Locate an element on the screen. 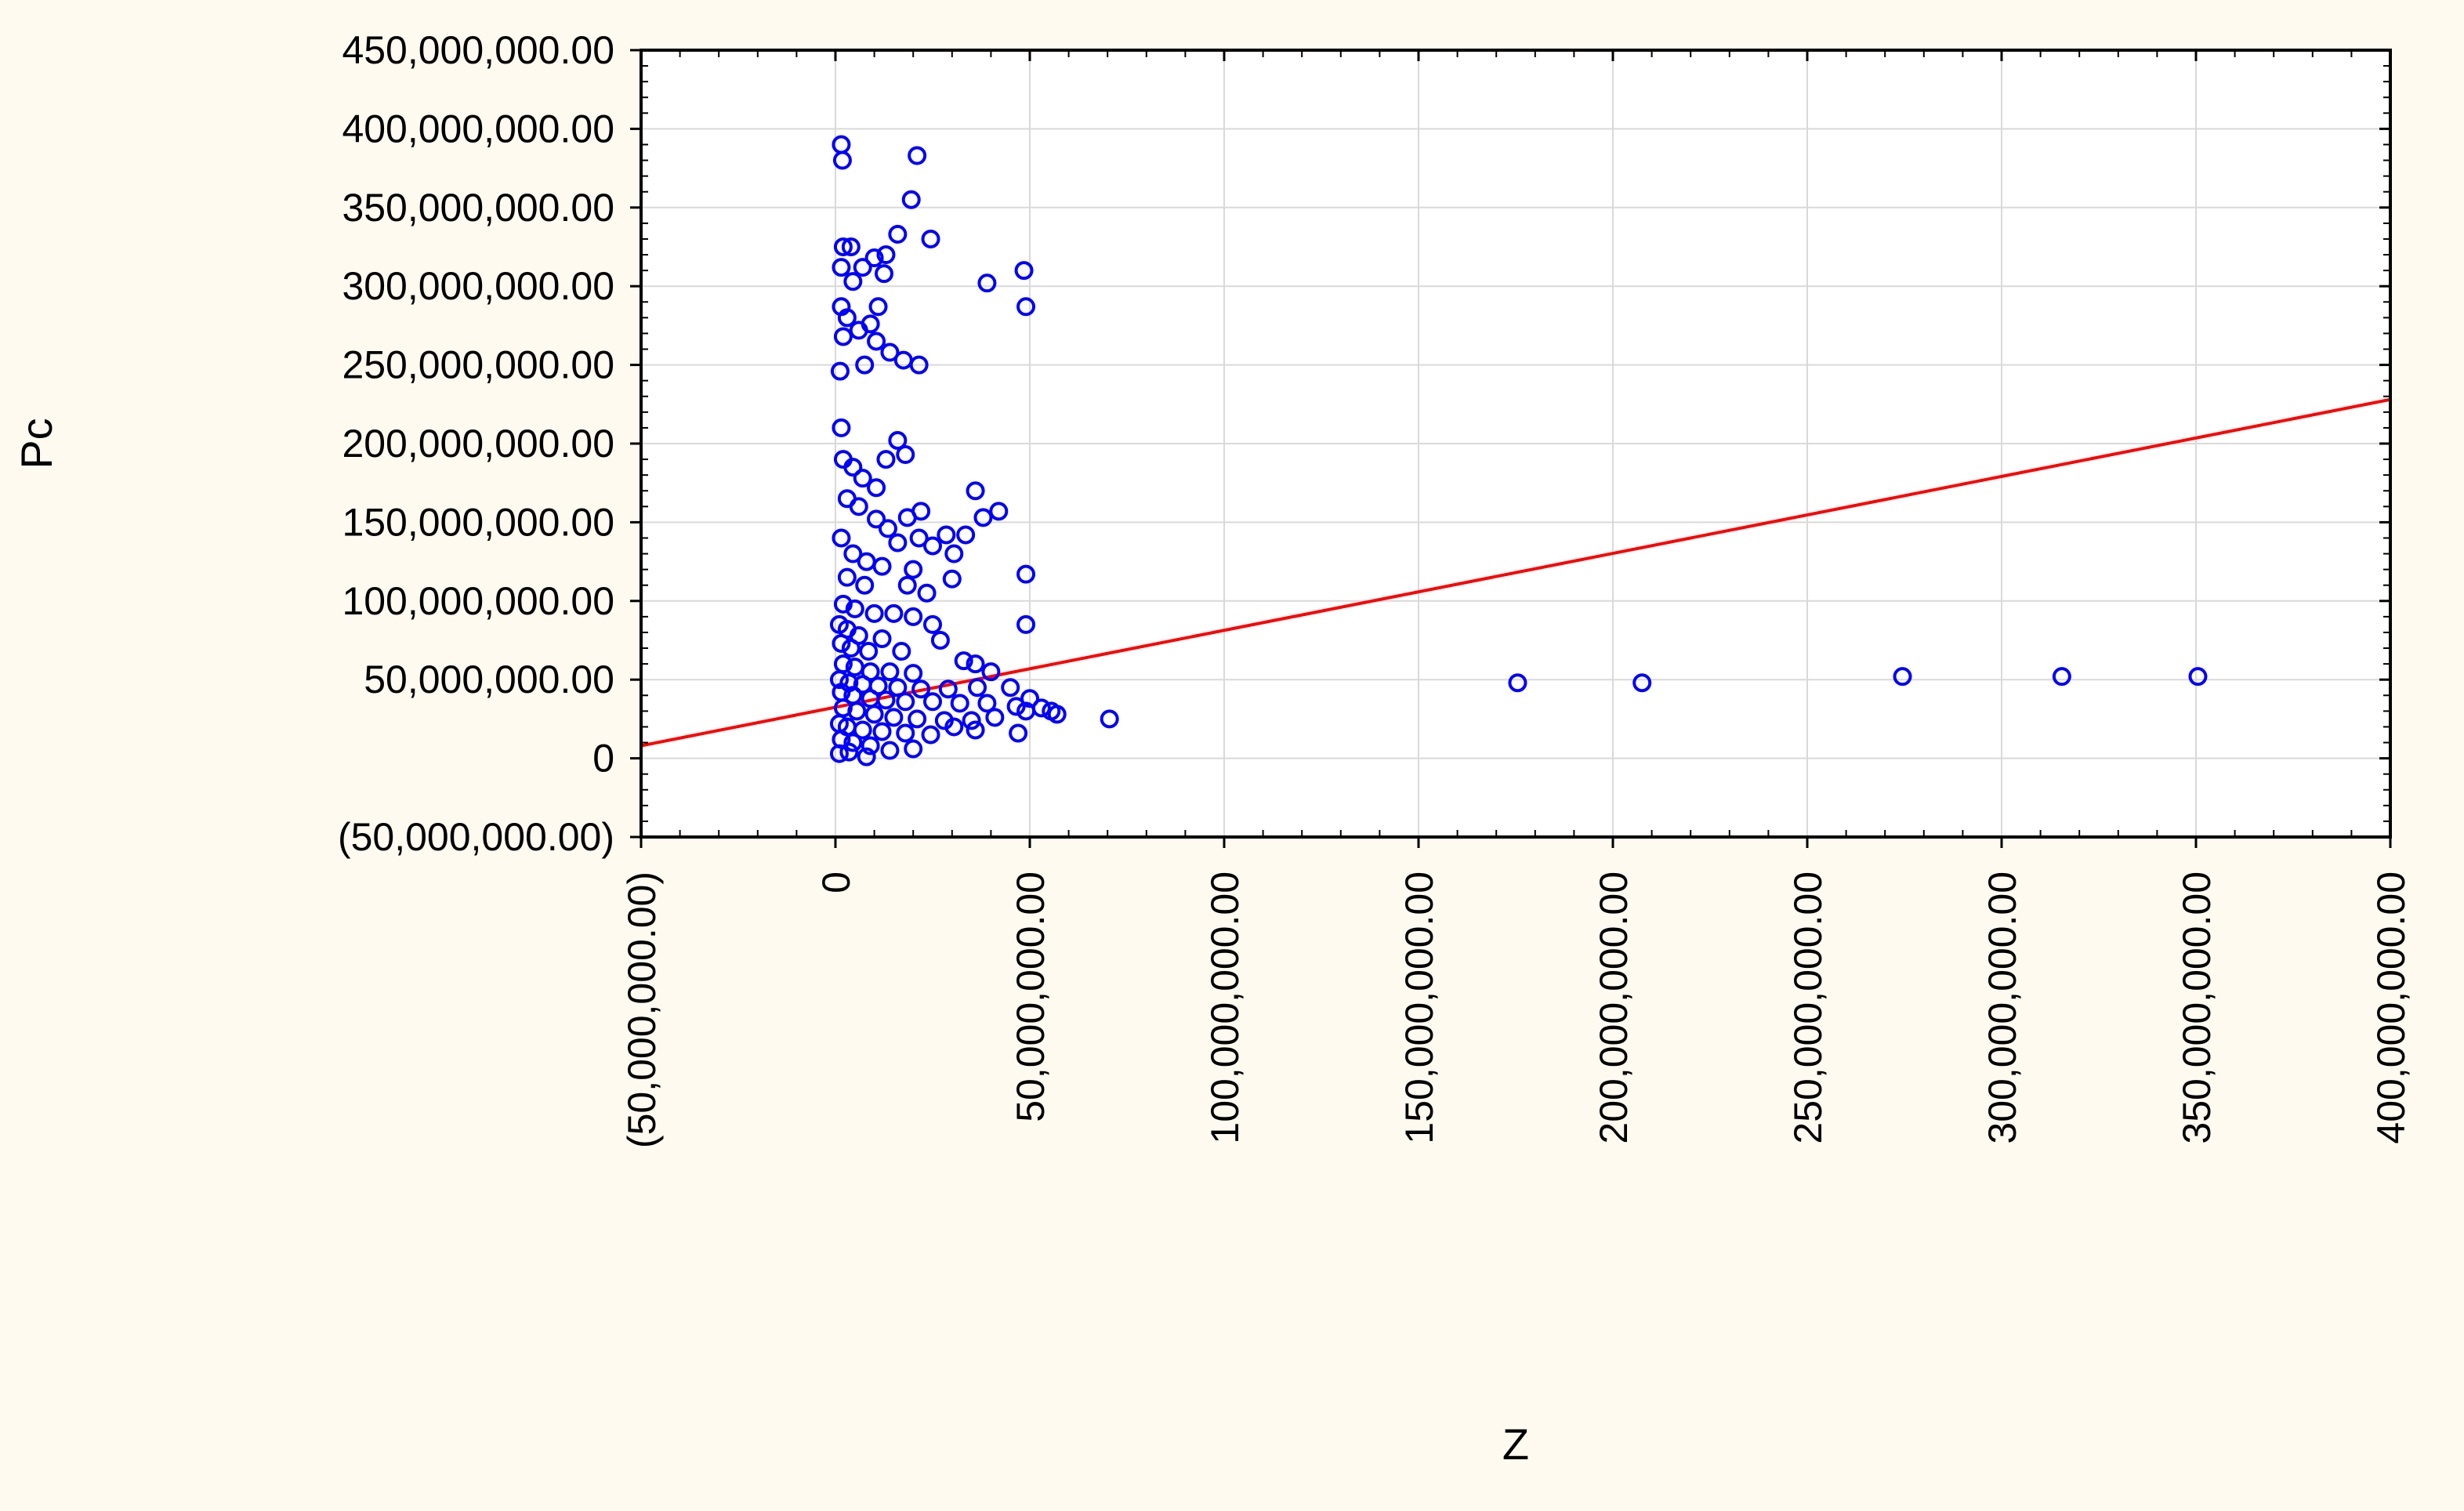 The width and height of the screenshot is (2464, 1511). y-tick-label: 0 is located at coordinates (603, 759).